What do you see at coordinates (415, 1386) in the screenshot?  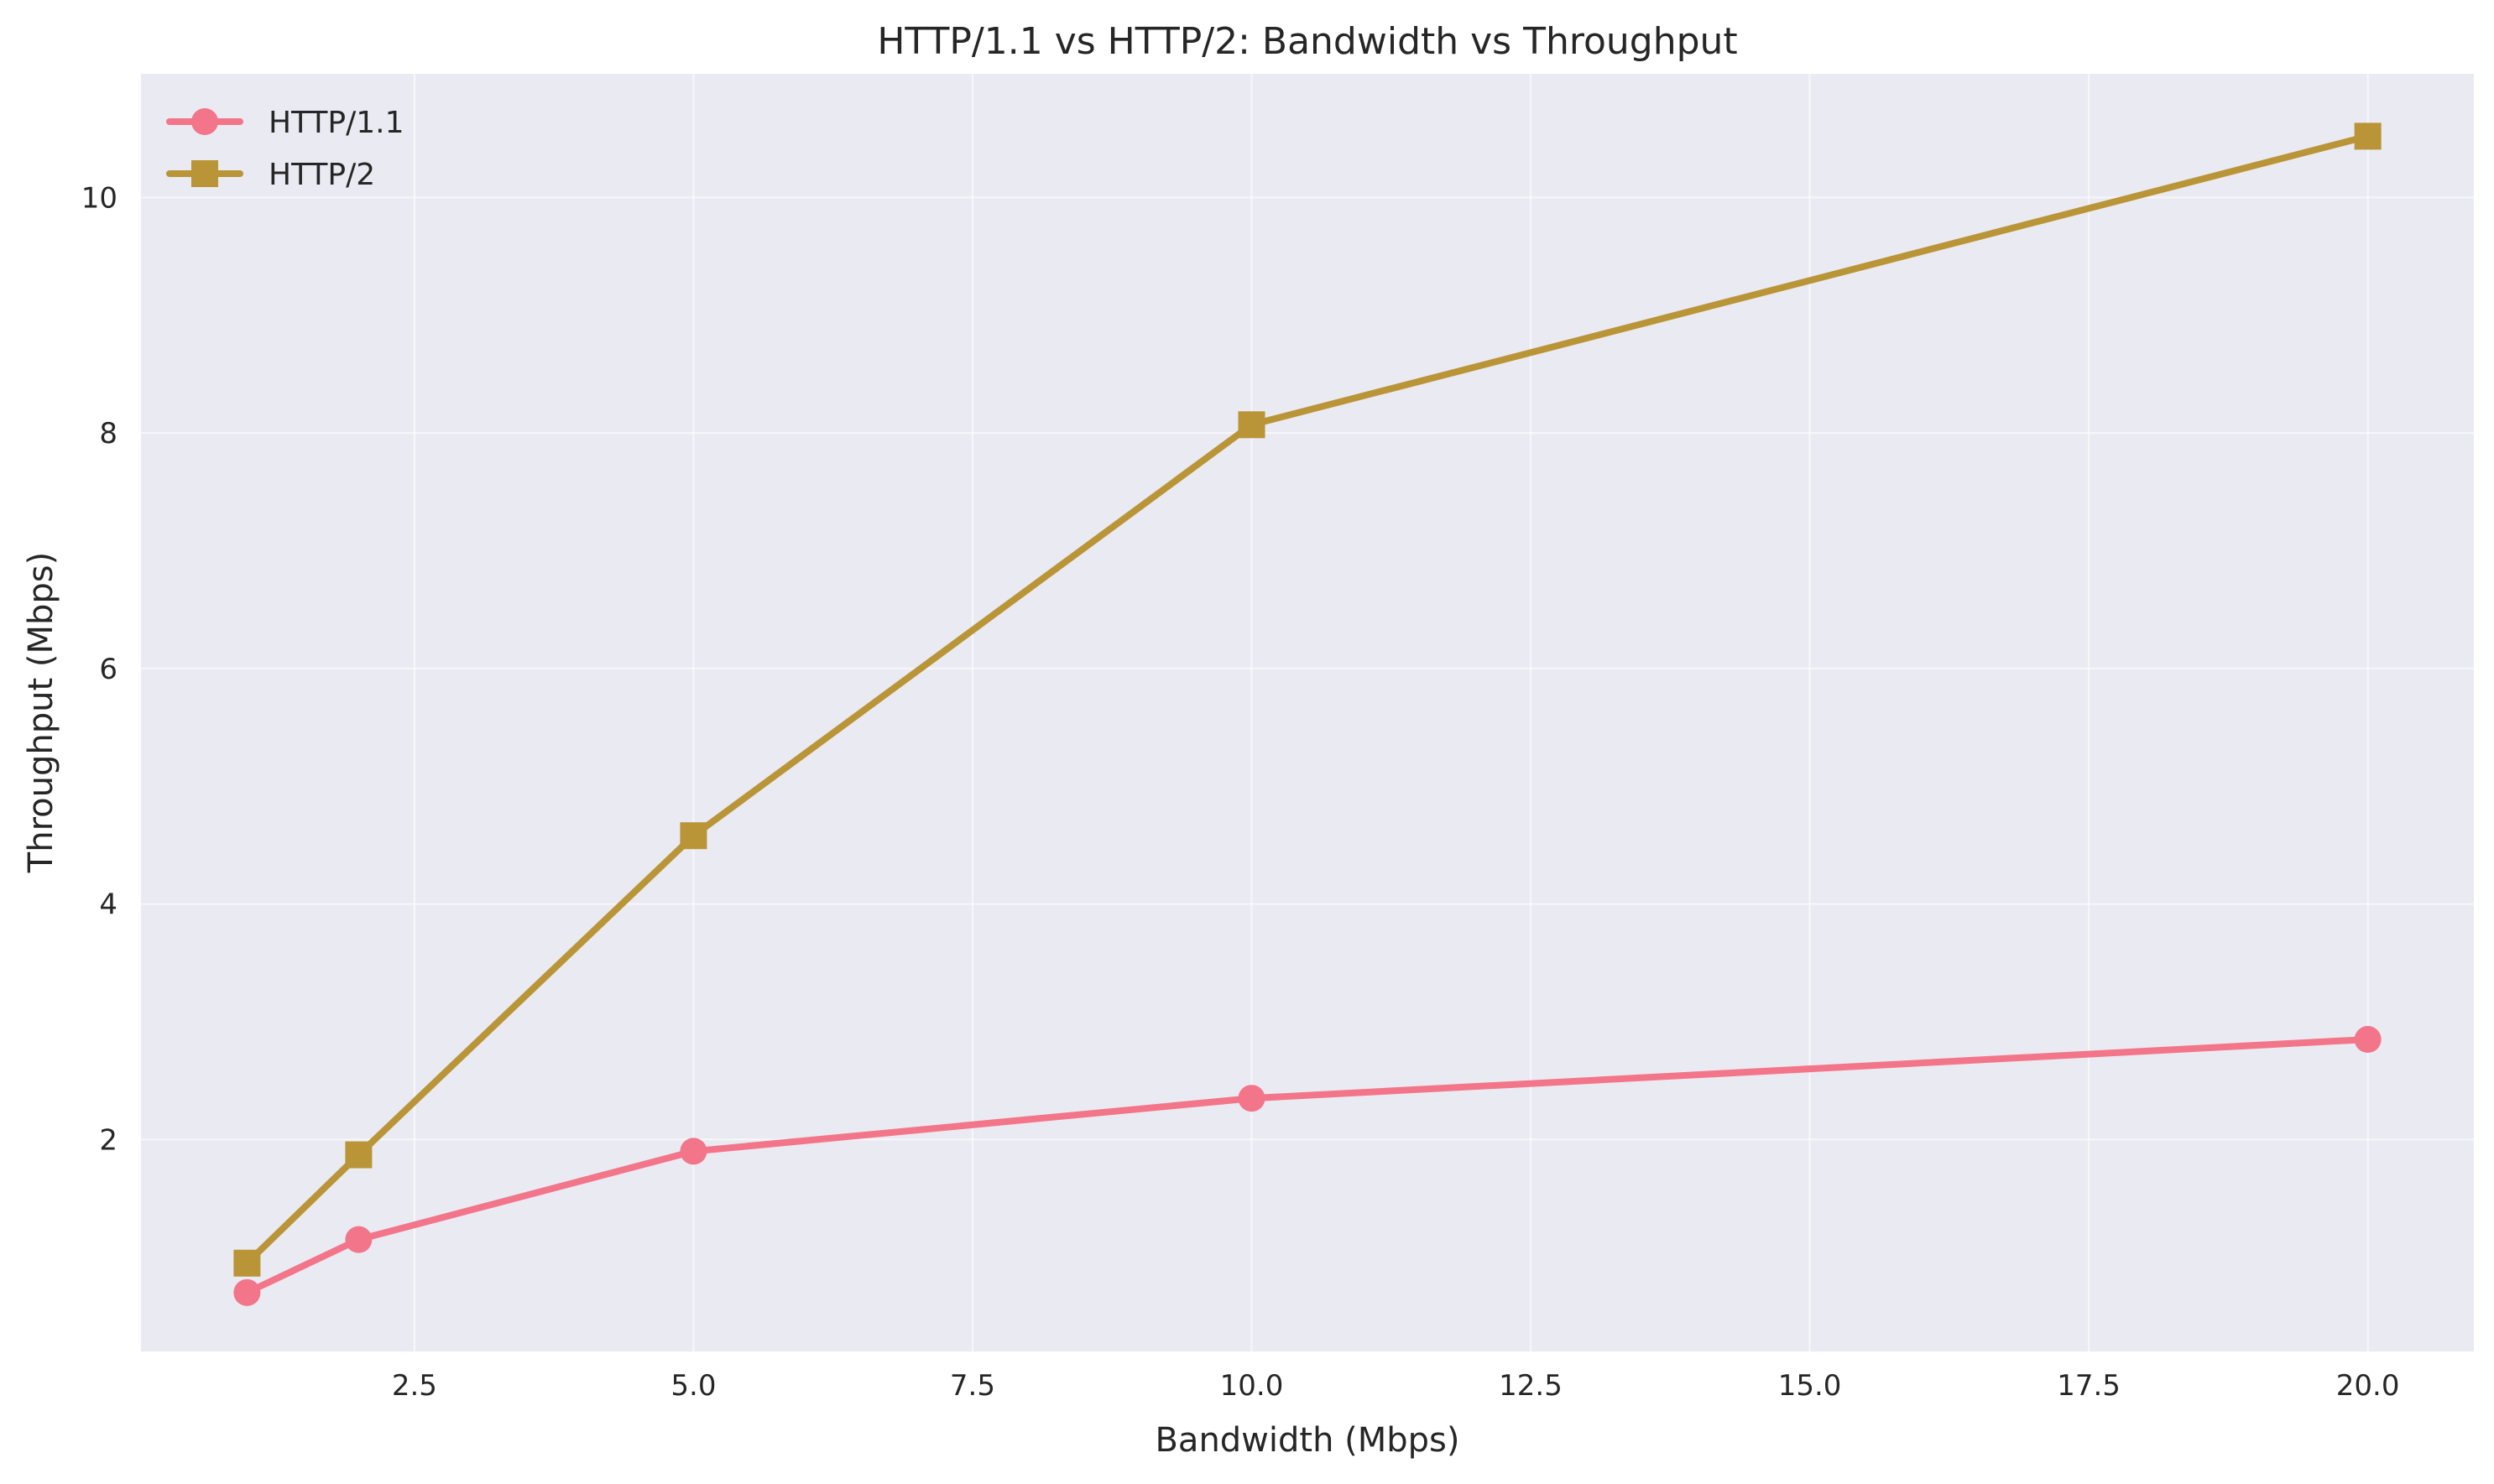 I see `x-tick-label: 2.5` at bounding box center [415, 1386].